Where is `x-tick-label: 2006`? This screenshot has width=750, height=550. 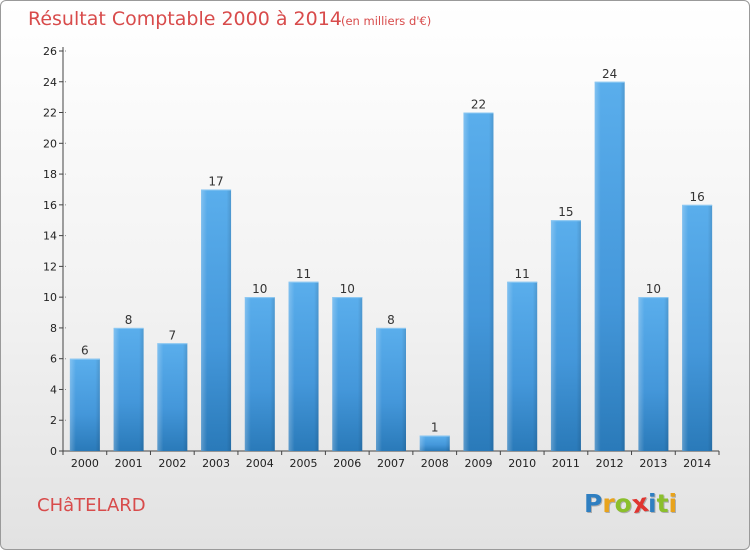
x-tick-label: 2006 is located at coordinates (347, 463).